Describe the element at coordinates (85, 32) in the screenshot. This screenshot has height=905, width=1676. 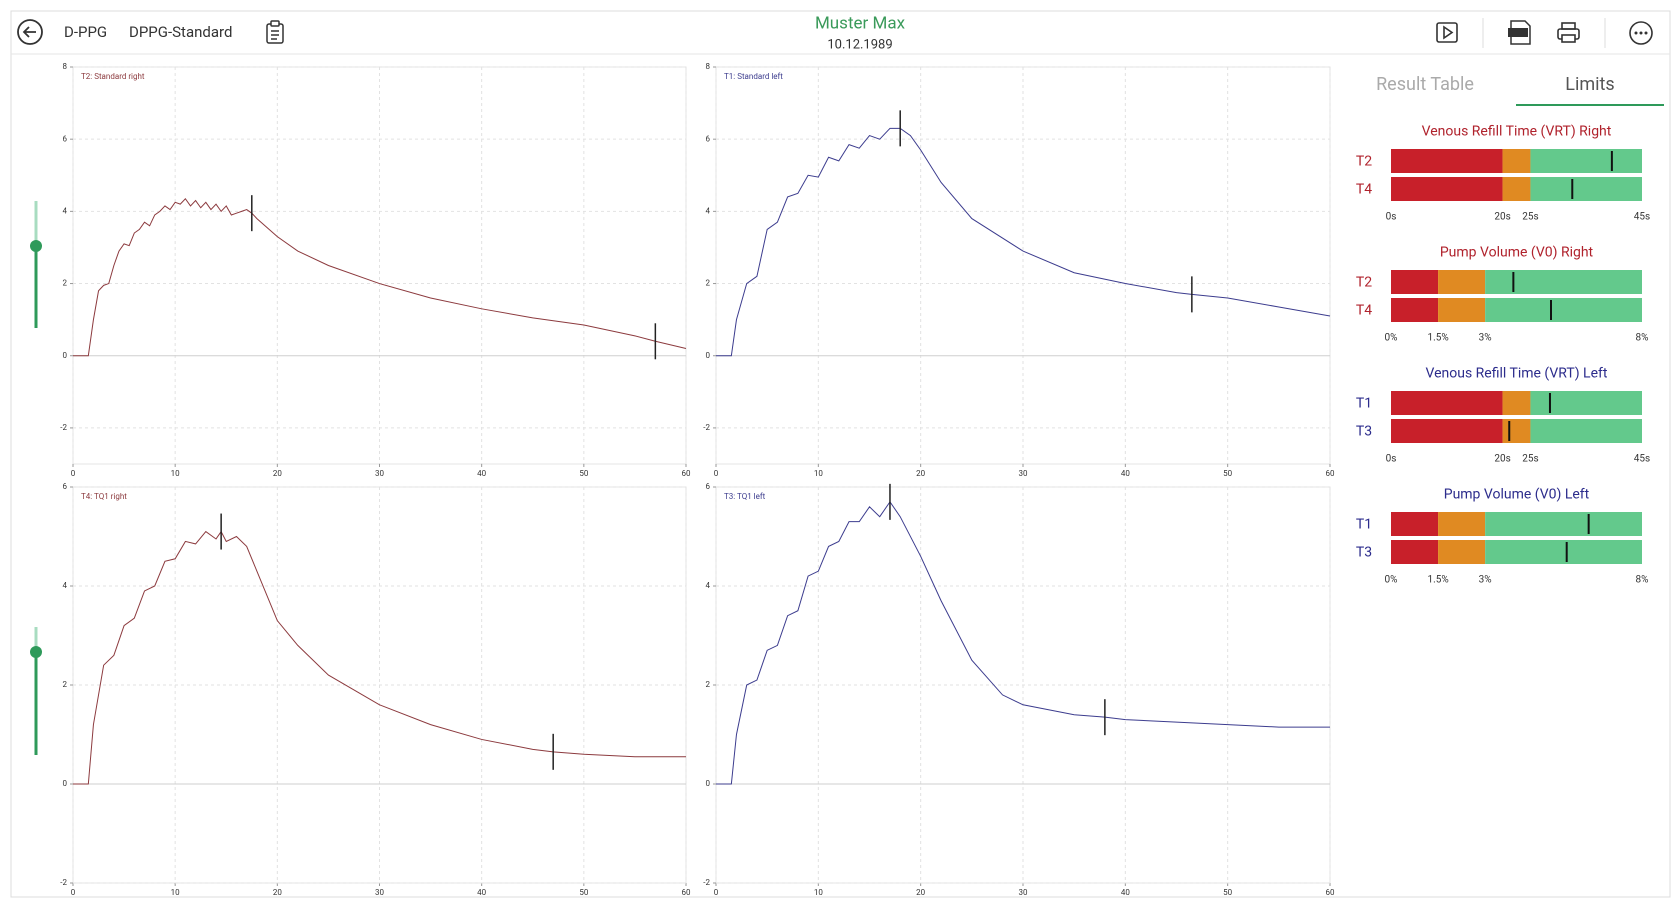
I see `app-name: D-PPG` at that location.